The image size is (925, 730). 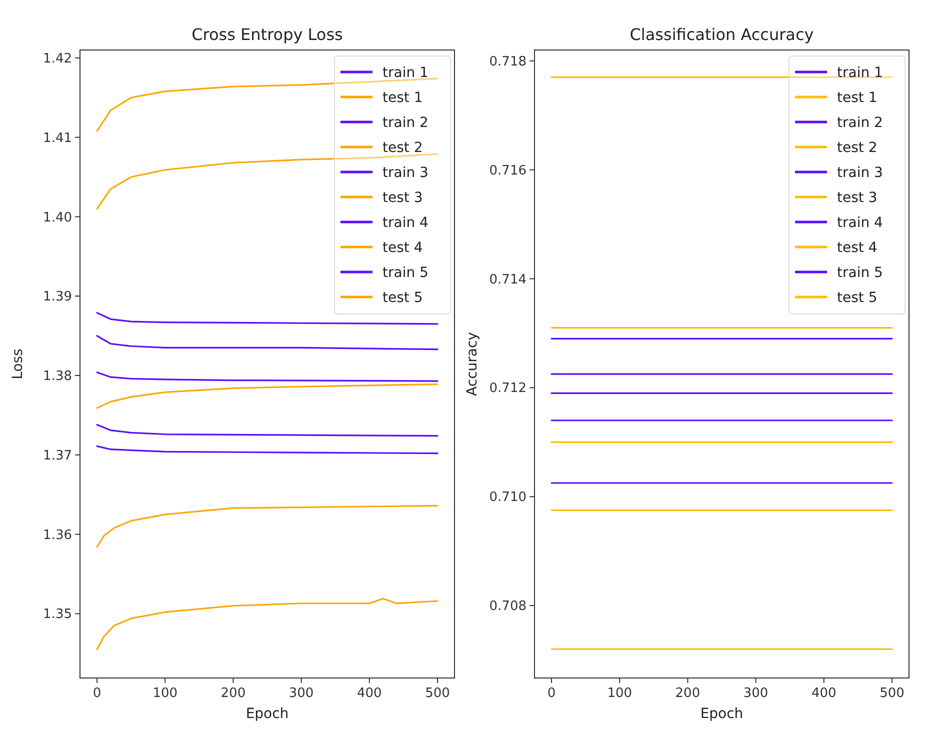 What do you see at coordinates (507, 388) in the screenshot?
I see `y-tick-label: 0.712` at bounding box center [507, 388].